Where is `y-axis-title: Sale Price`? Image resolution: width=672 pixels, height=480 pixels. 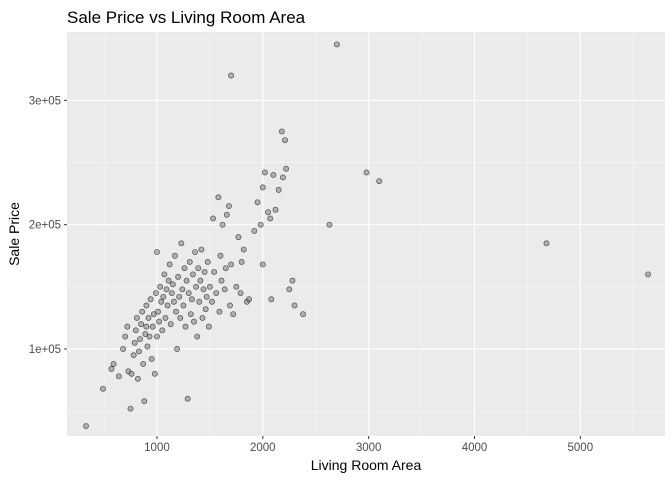
y-axis-title: Sale Price is located at coordinates (14, 234).